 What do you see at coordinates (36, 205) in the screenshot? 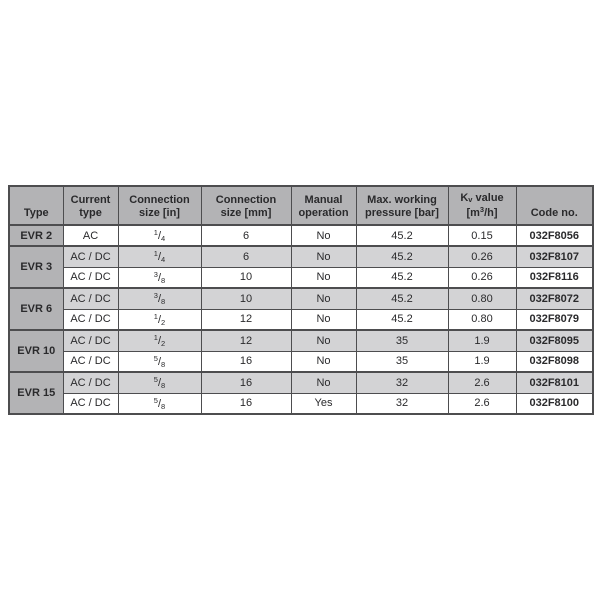
I see `col-header-type: Type` at bounding box center [36, 205].